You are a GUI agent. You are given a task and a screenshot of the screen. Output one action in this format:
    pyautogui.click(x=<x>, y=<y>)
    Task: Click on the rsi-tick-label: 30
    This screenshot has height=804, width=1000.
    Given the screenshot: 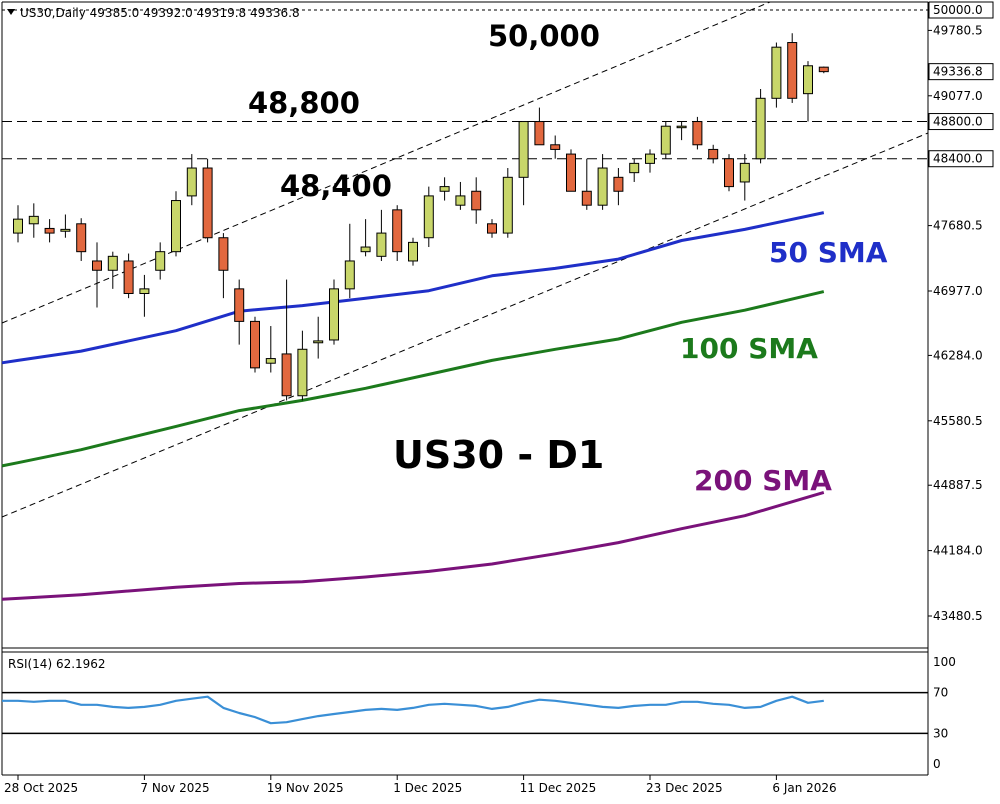 What is the action you would take?
    pyautogui.click(x=940, y=733)
    